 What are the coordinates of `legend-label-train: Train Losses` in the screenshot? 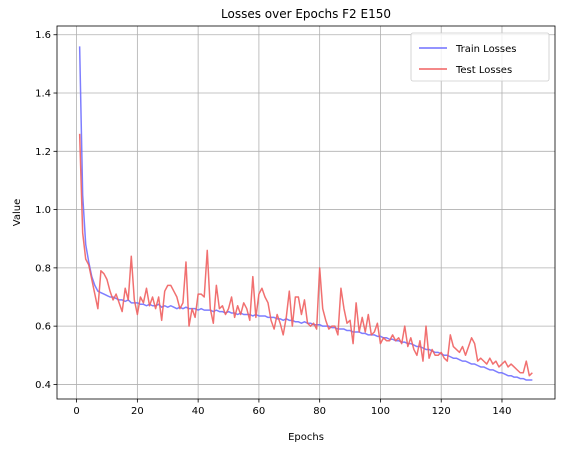 It's located at (485, 49).